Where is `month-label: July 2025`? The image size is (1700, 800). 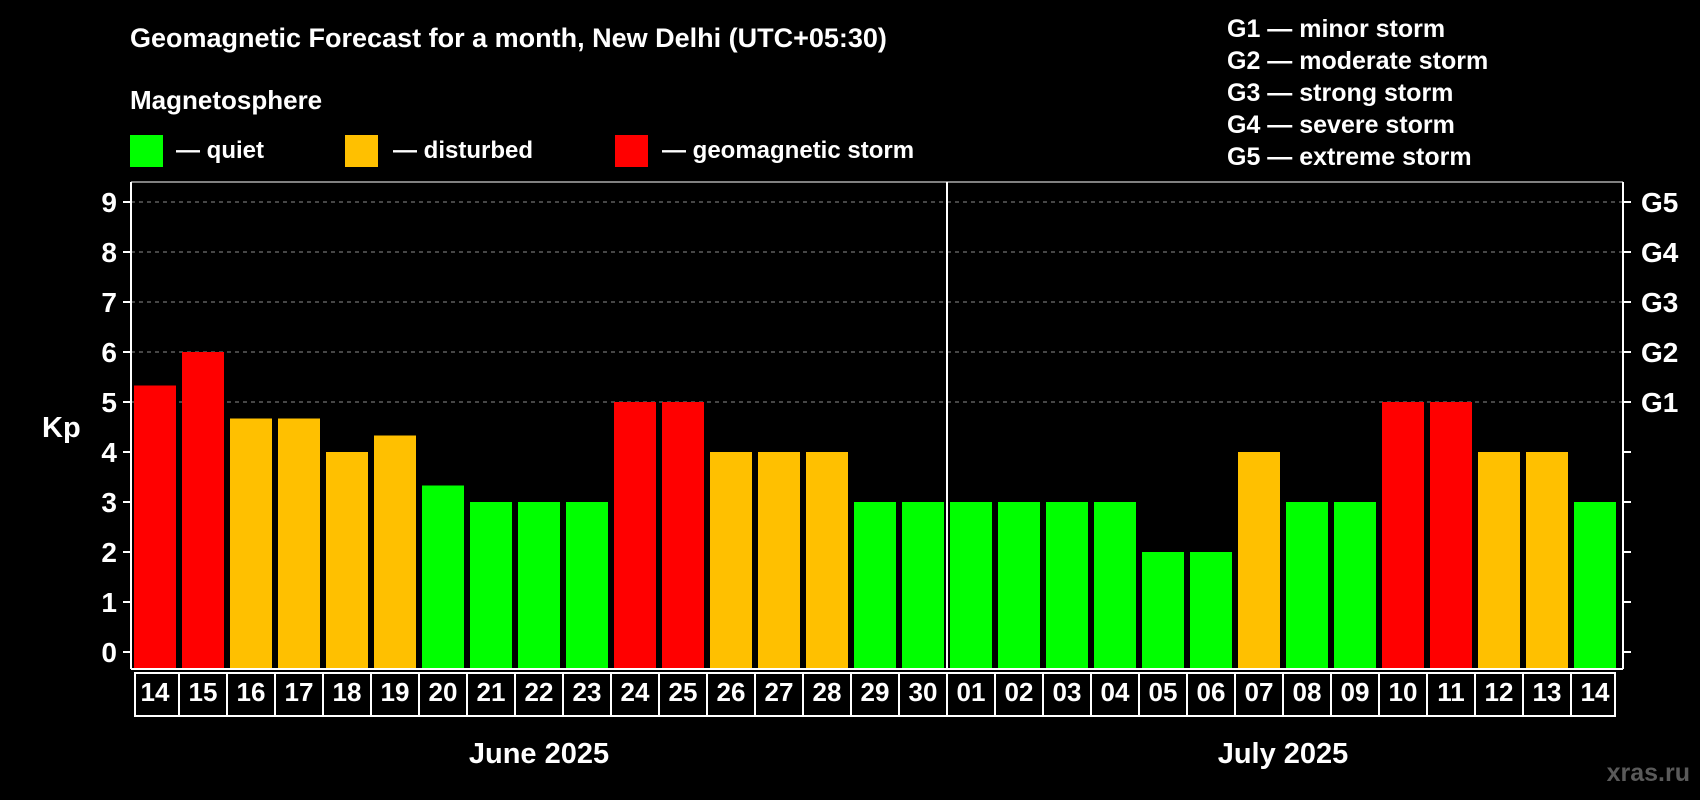 month-label: July 2025 is located at coordinates (1283, 754).